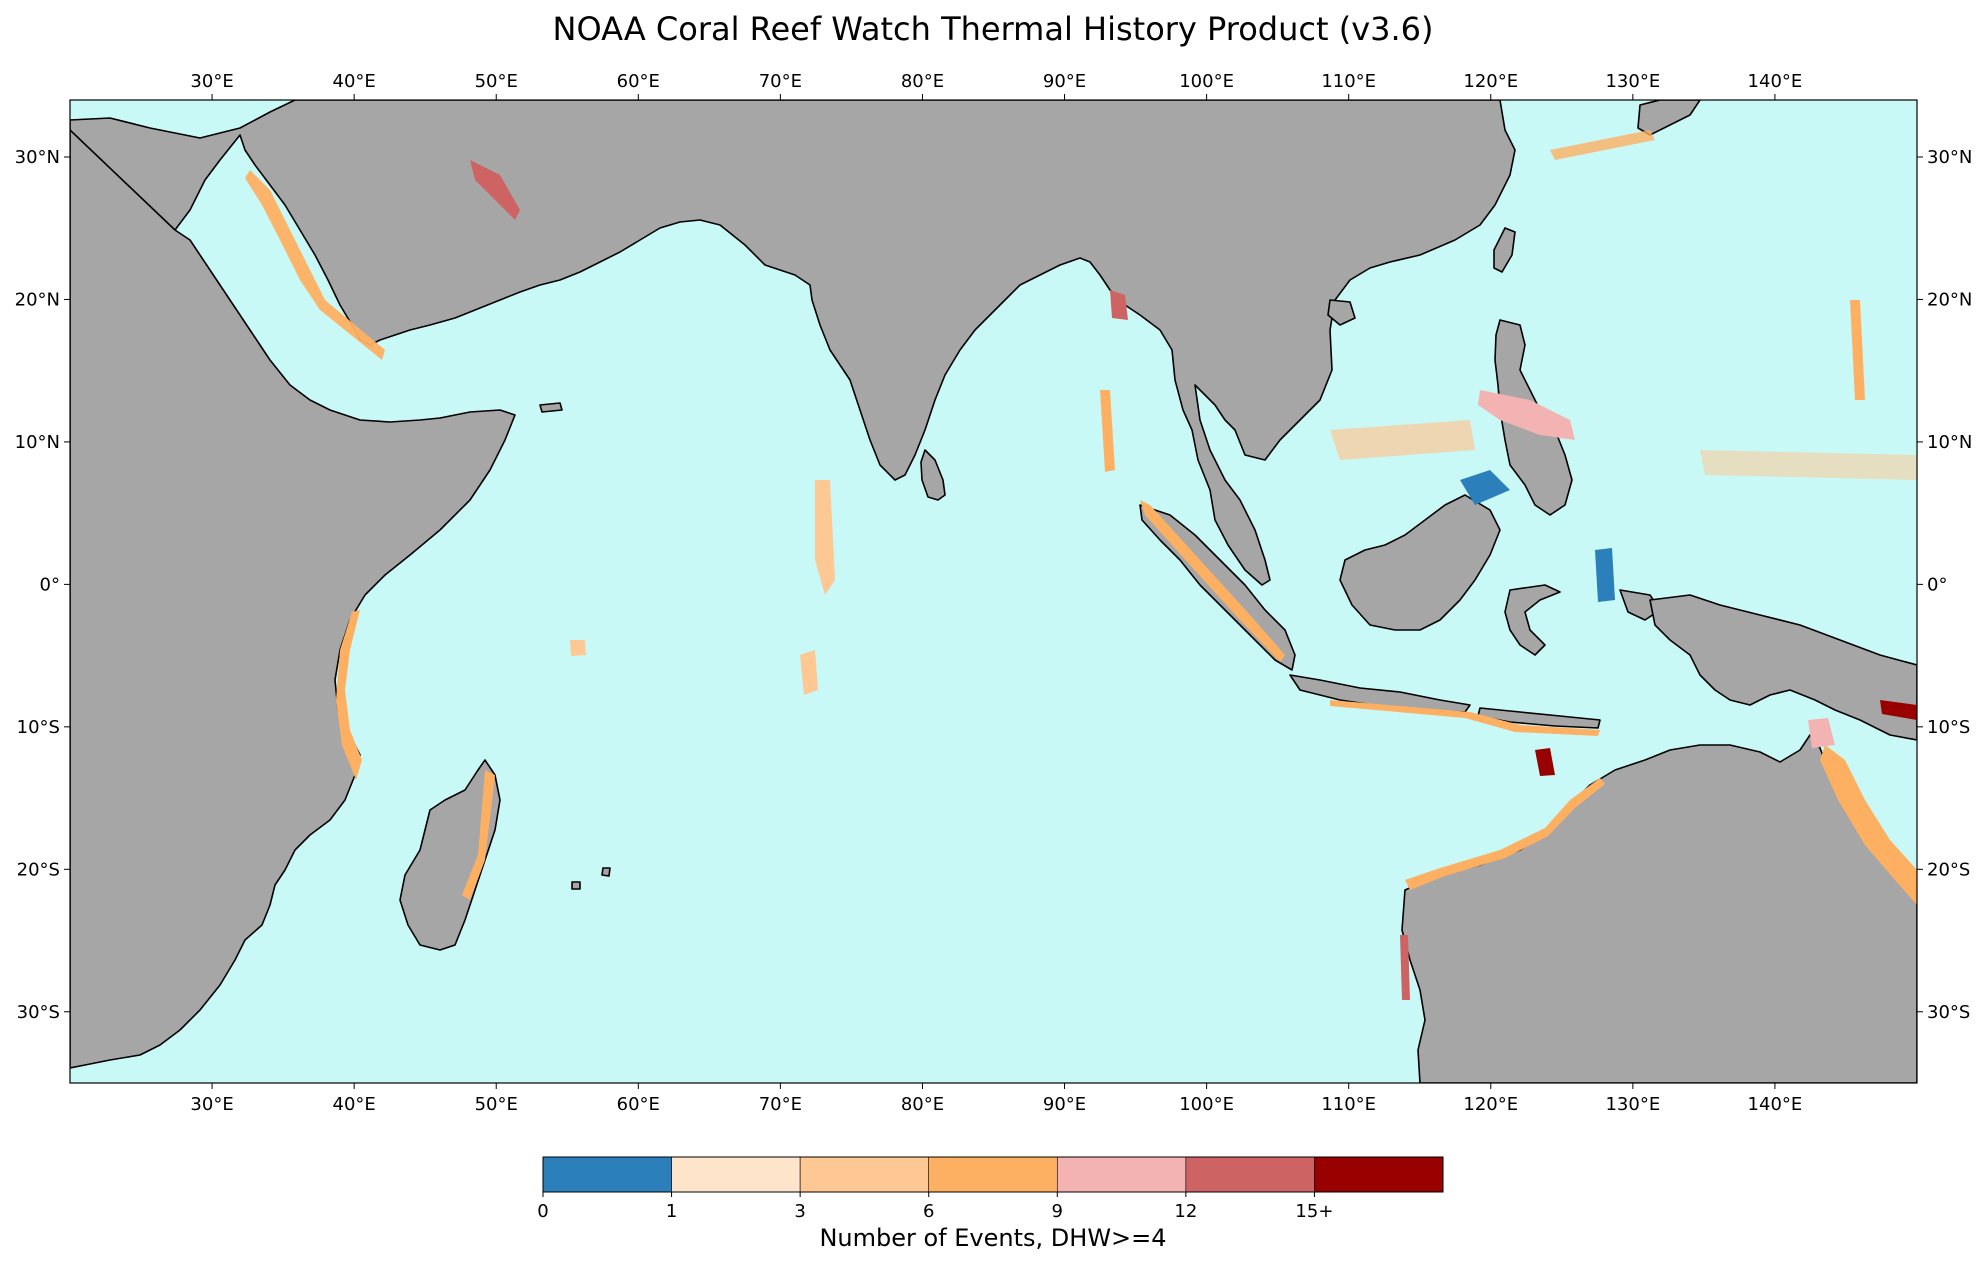  What do you see at coordinates (638, 81) in the screenshot?
I see `lon-tick-label-top: 60°E` at bounding box center [638, 81].